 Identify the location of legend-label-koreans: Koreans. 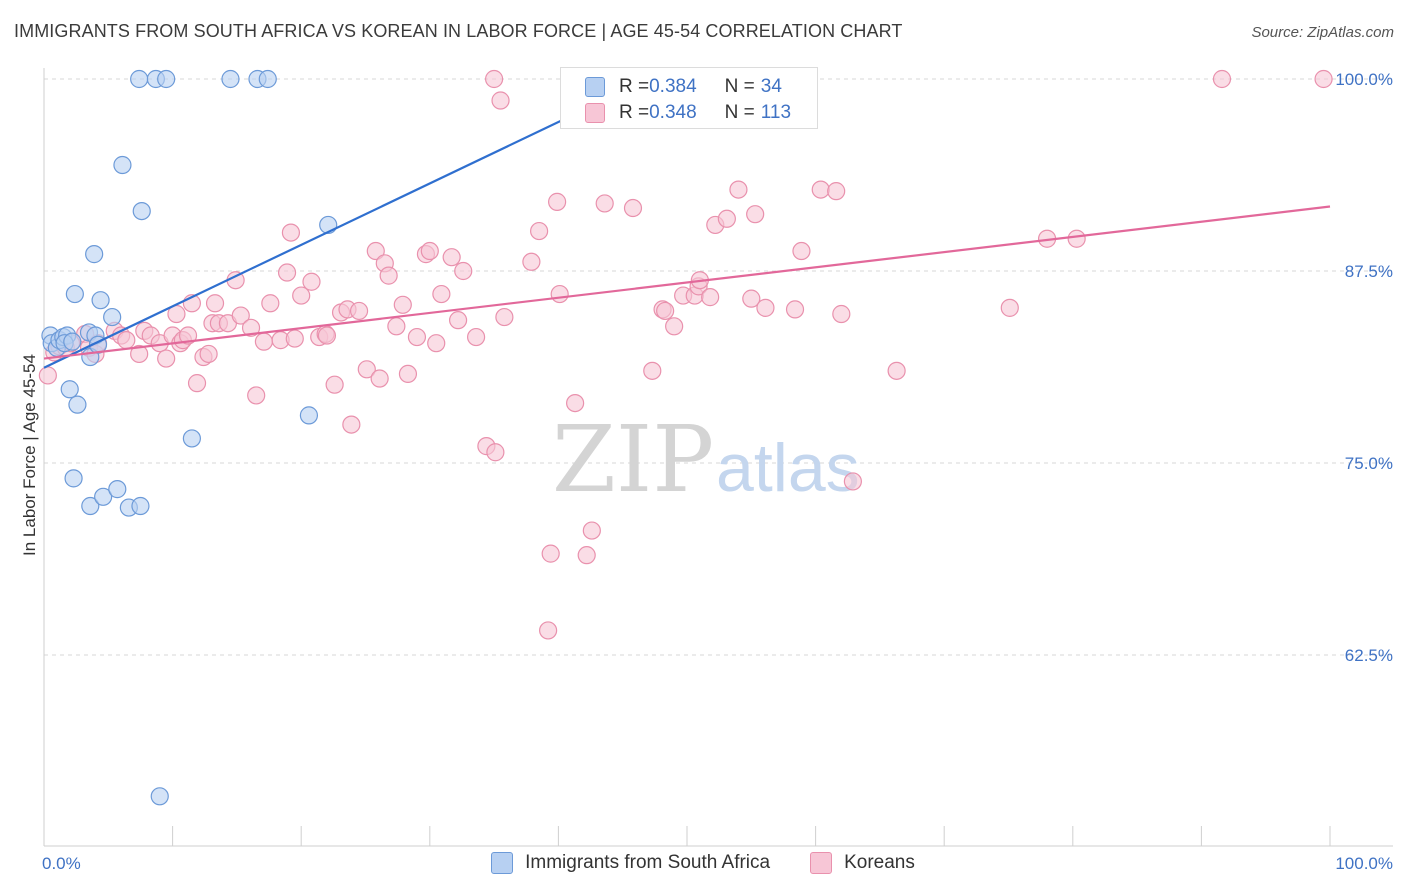
(879, 862).